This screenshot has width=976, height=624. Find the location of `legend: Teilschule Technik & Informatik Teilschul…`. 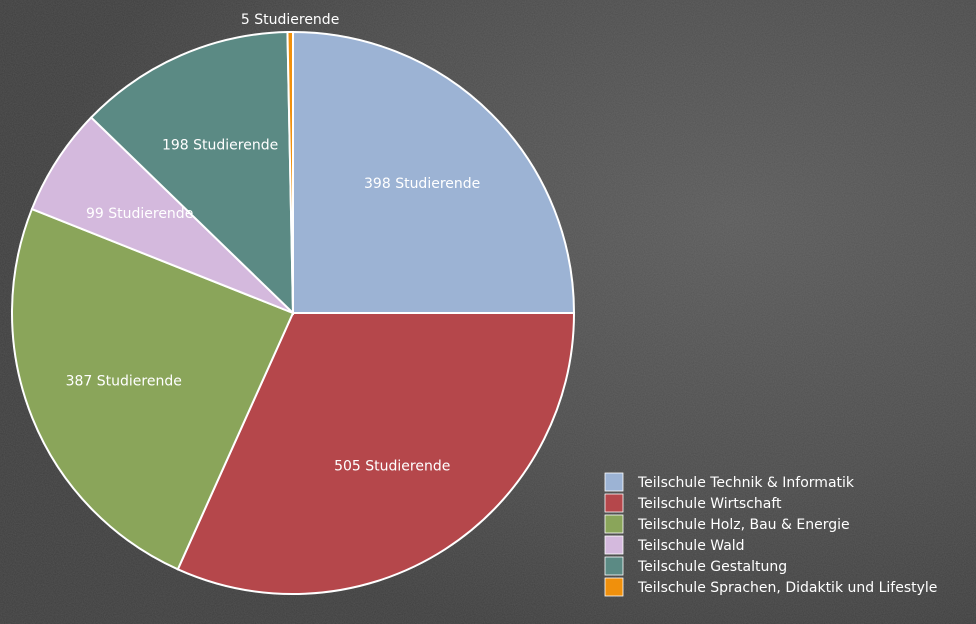

legend: Teilschule Technik & Informatik Teilschul… is located at coordinates (770, 534).